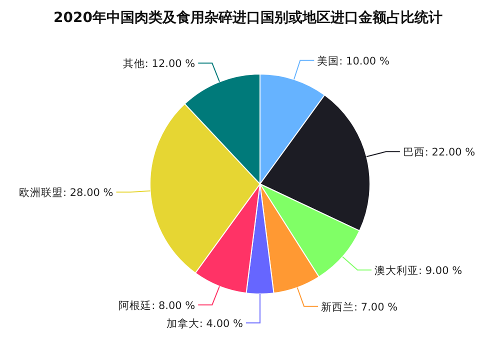 The image size is (497, 344). Describe the element at coordinates (159, 63) in the screenshot. I see `slice-label: 其他: 12.00 %` at that location.